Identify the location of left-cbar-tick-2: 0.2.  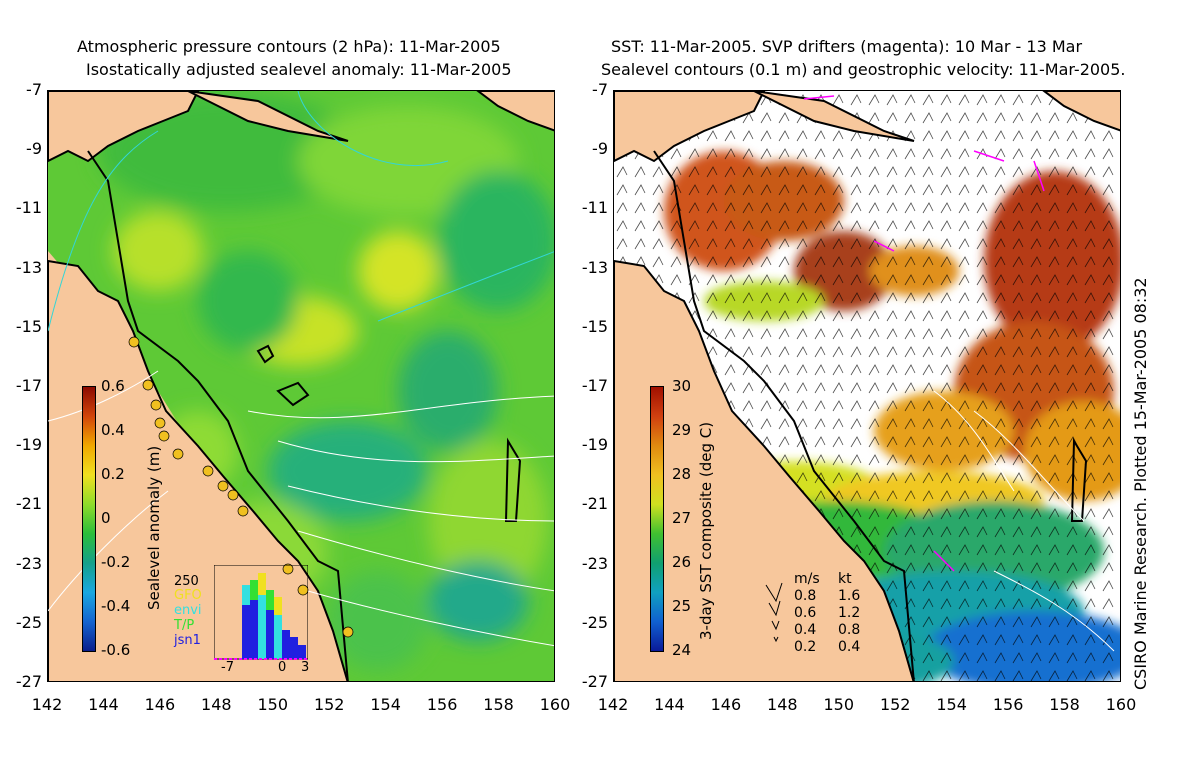
(113, 474).